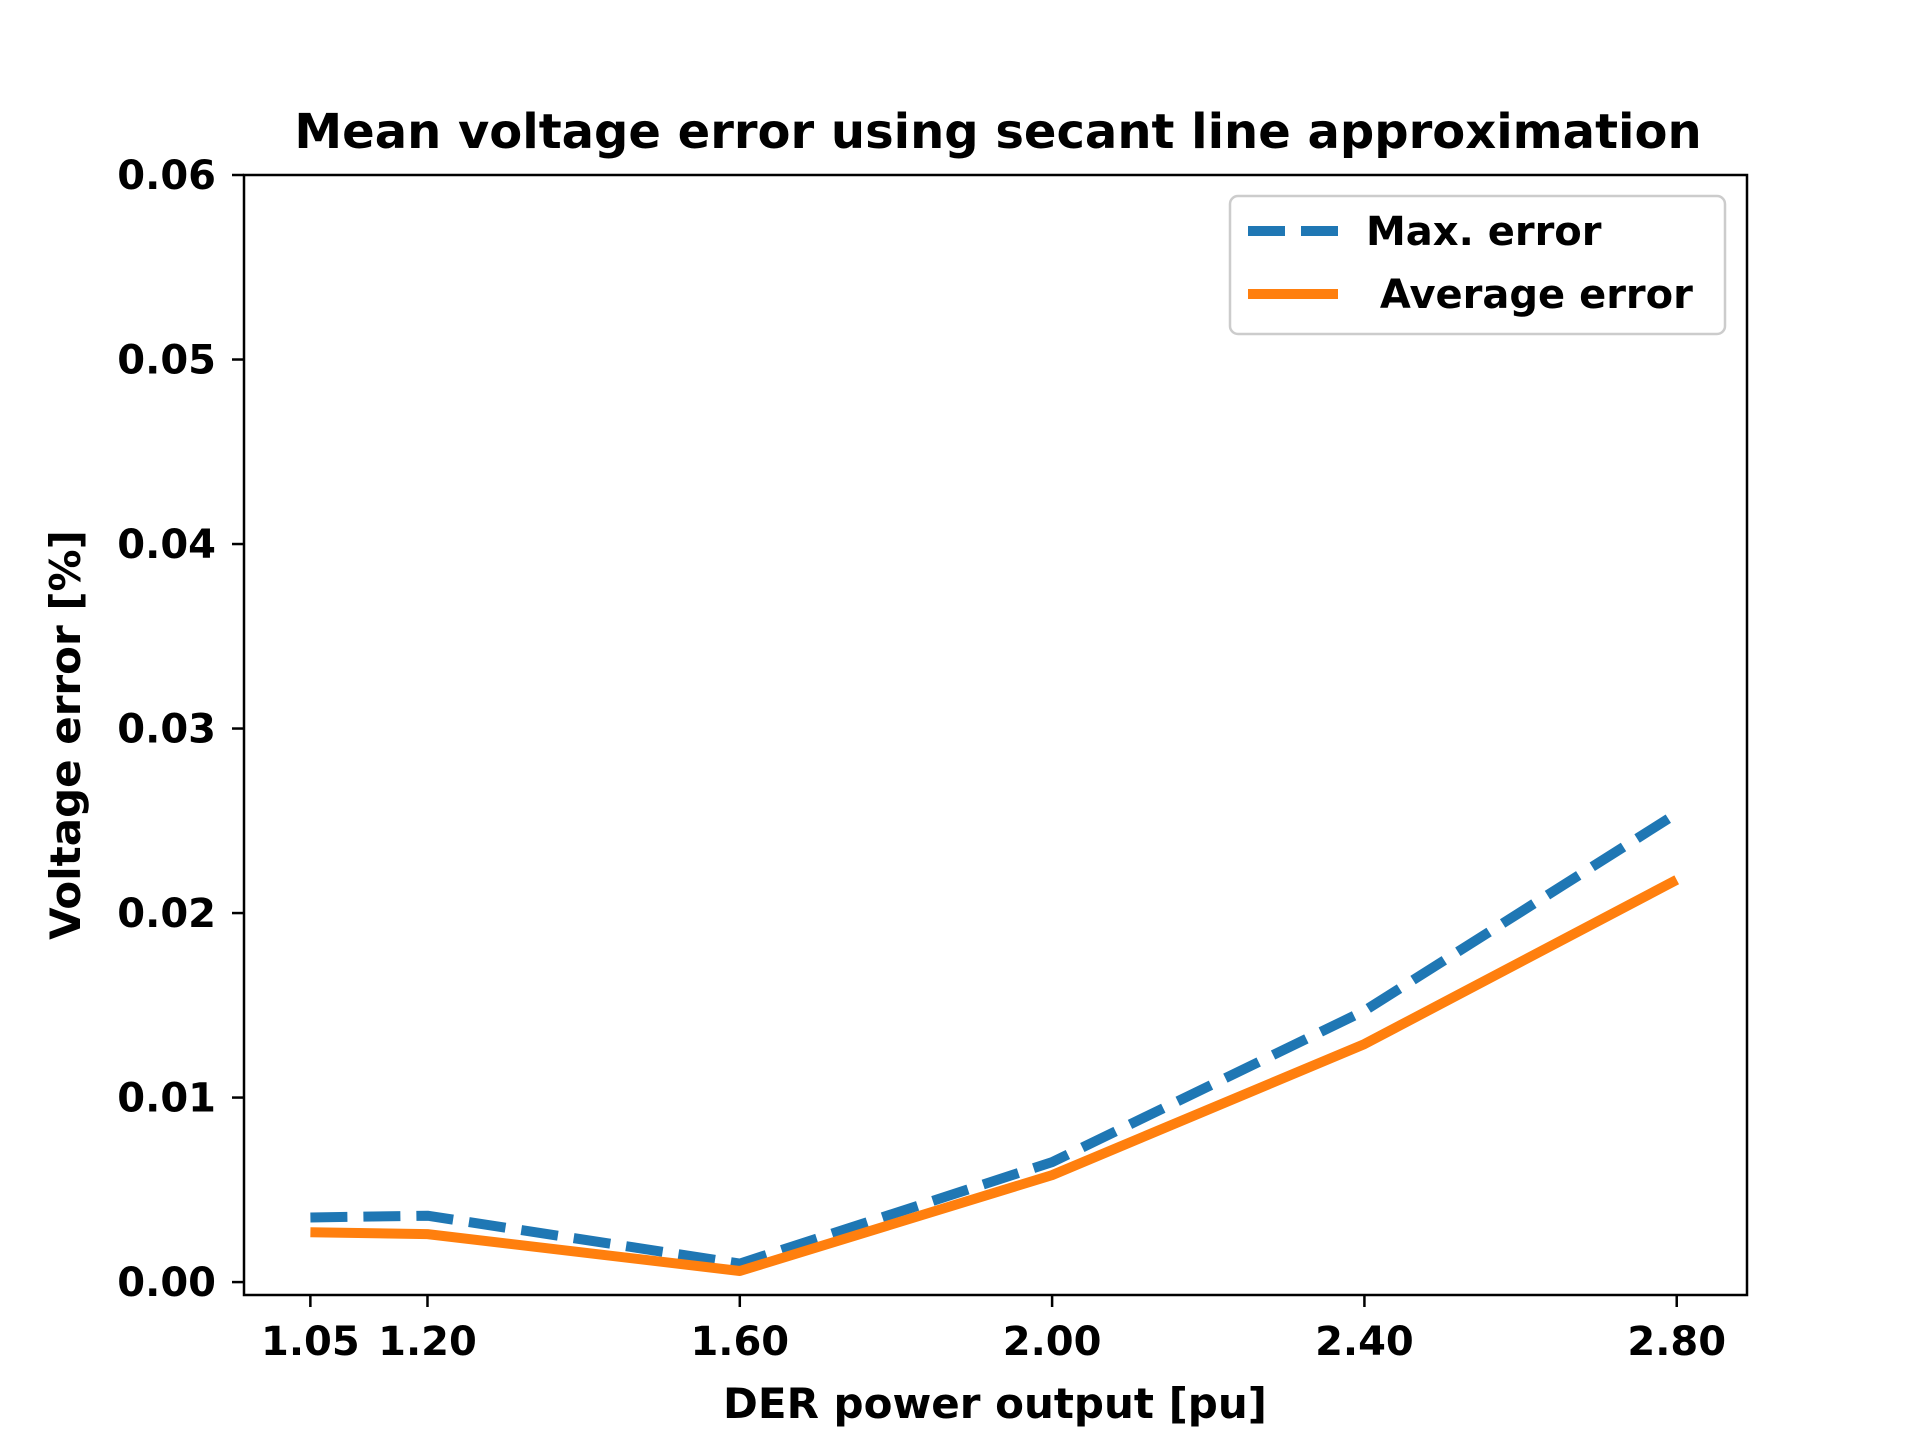  Describe the element at coordinates (1676, 1342) in the screenshot. I see `x-tick-label: 2.80` at that location.